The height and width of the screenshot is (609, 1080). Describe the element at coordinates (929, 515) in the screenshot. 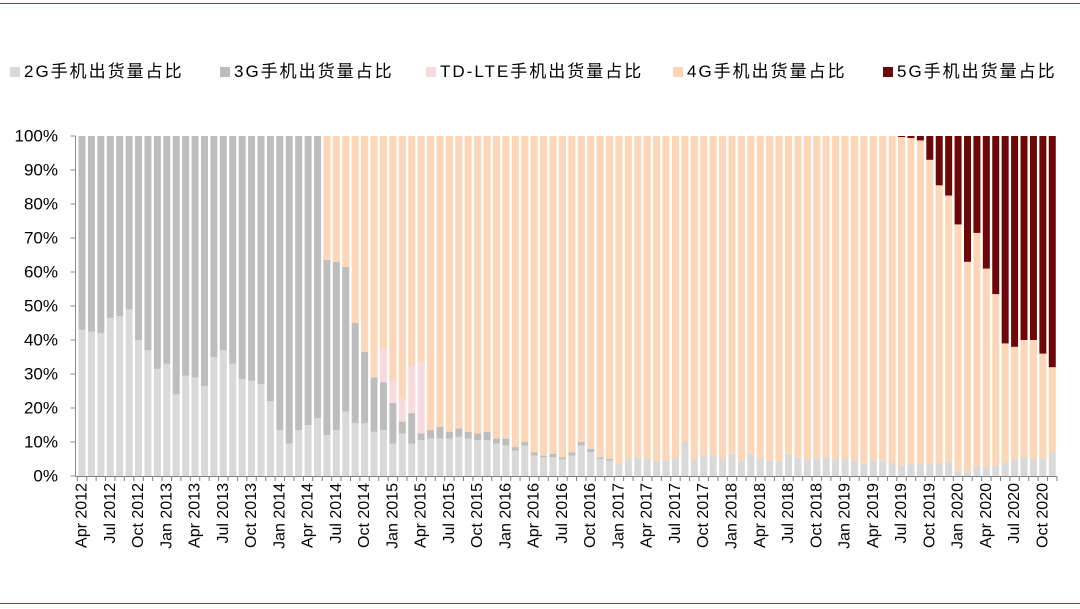

I see `x-tick-label-90: Oct 2019` at that location.